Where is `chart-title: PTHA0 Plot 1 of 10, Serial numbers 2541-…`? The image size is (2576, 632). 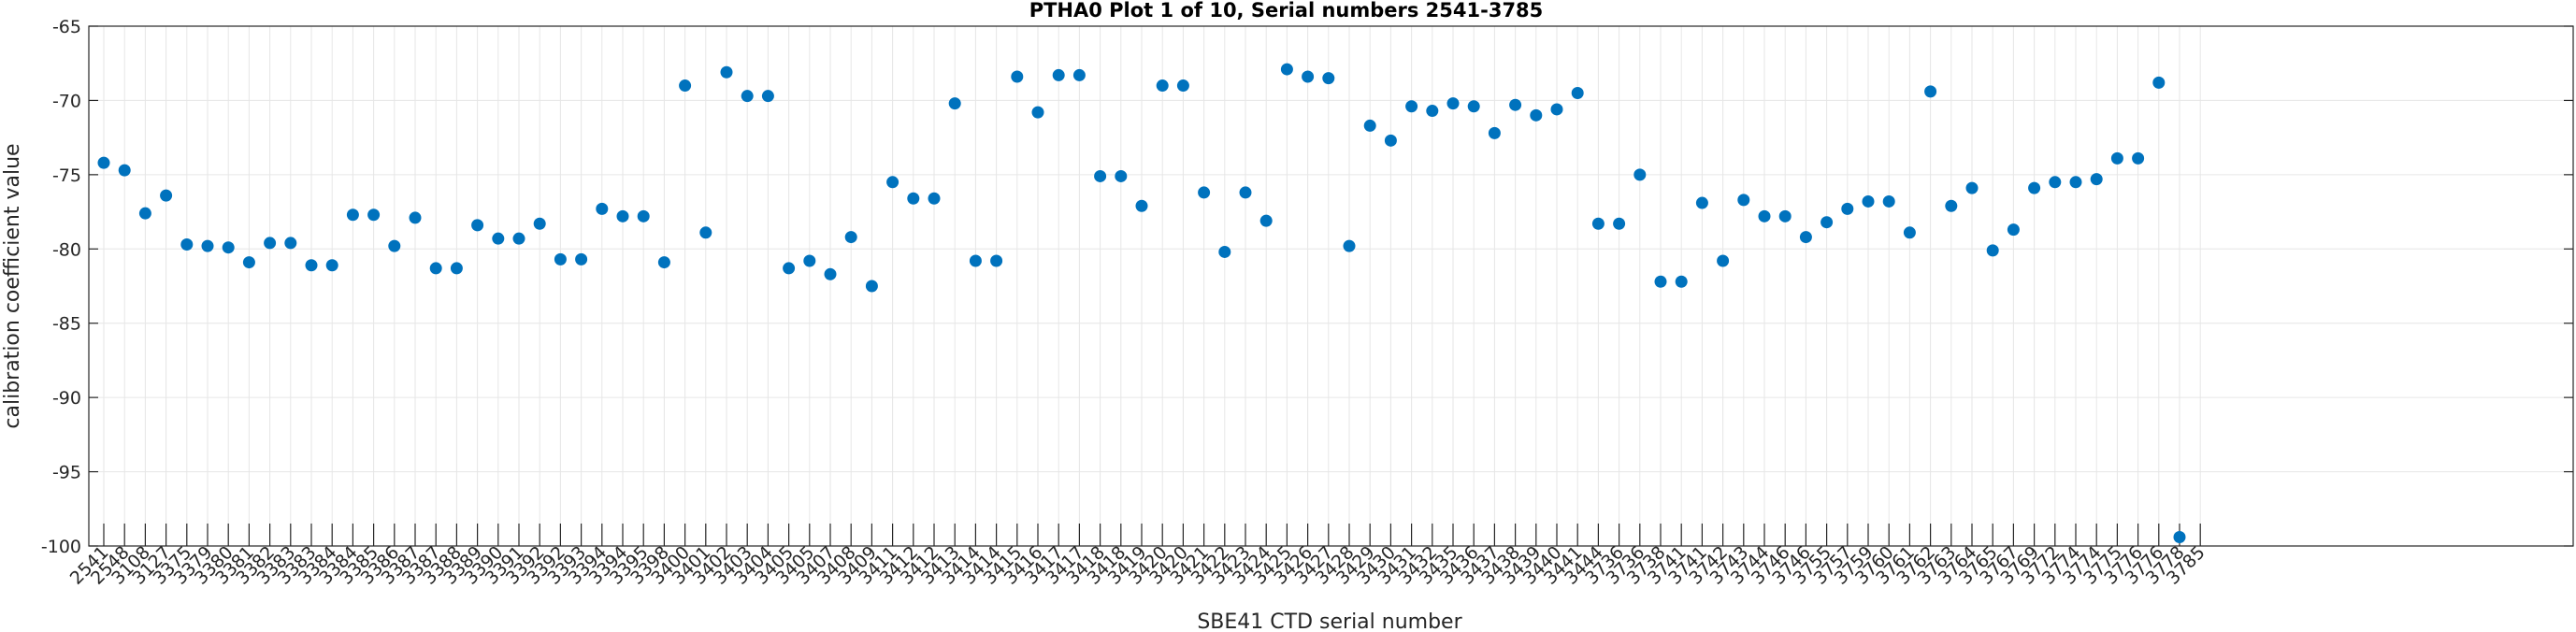
chart-title: PTHA0 Plot 1 of 10, Serial numbers 2541-… is located at coordinates (1286, 11).